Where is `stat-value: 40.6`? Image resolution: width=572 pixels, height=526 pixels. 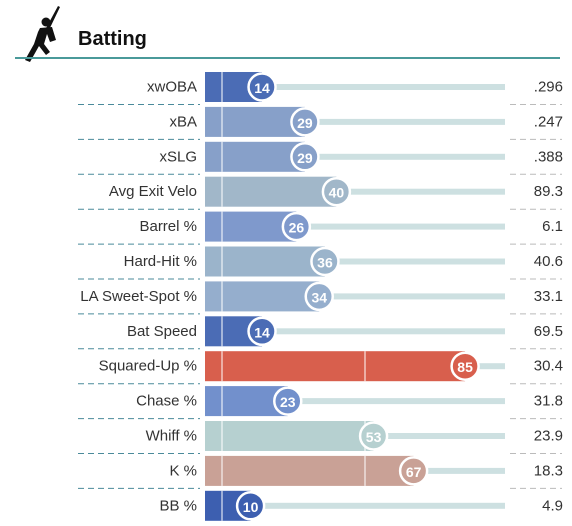
stat-value: 40.6 is located at coordinates (548, 261).